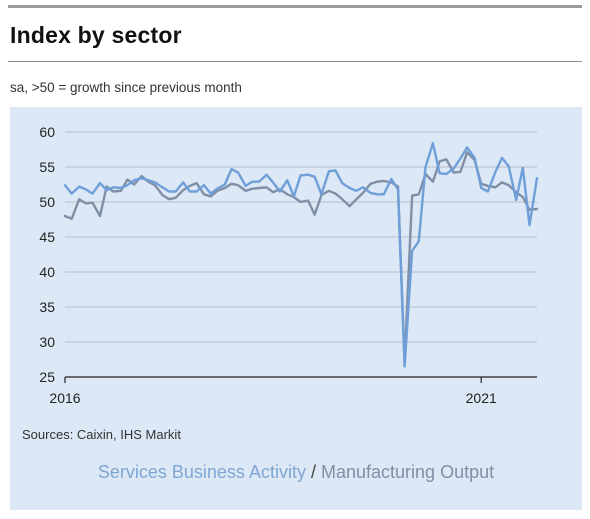  Describe the element at coordinates (101, 434) in the screenshot. I see `source-note: Sources: Caixin, IHS Markit` at that location.